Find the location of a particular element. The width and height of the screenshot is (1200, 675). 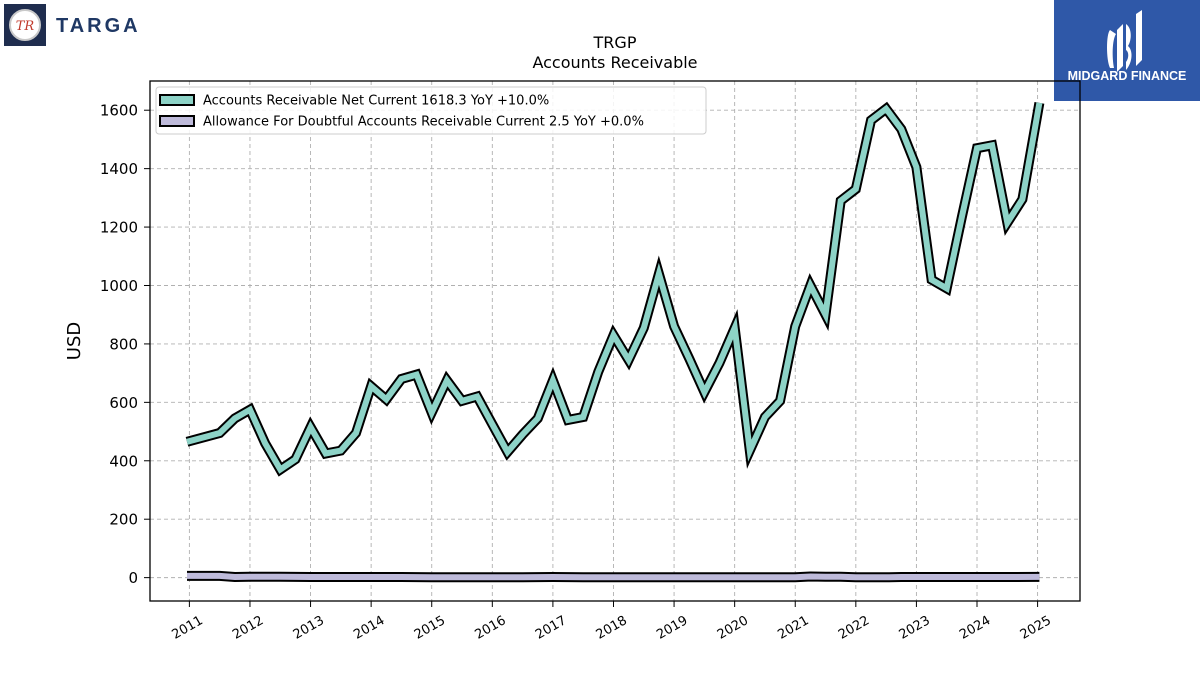

x-tick-label: 2012 is located at coordinates (248, 628).